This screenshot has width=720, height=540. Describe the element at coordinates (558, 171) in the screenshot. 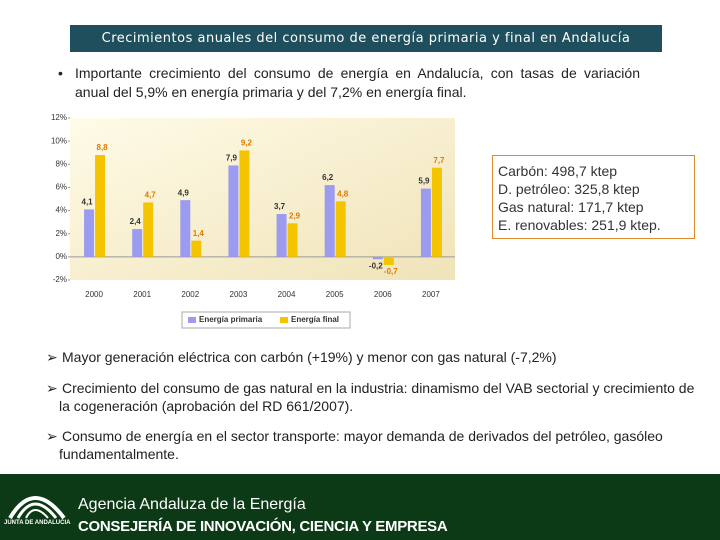

I see `box-line: Carbón: 498,7 ktep` at that location.